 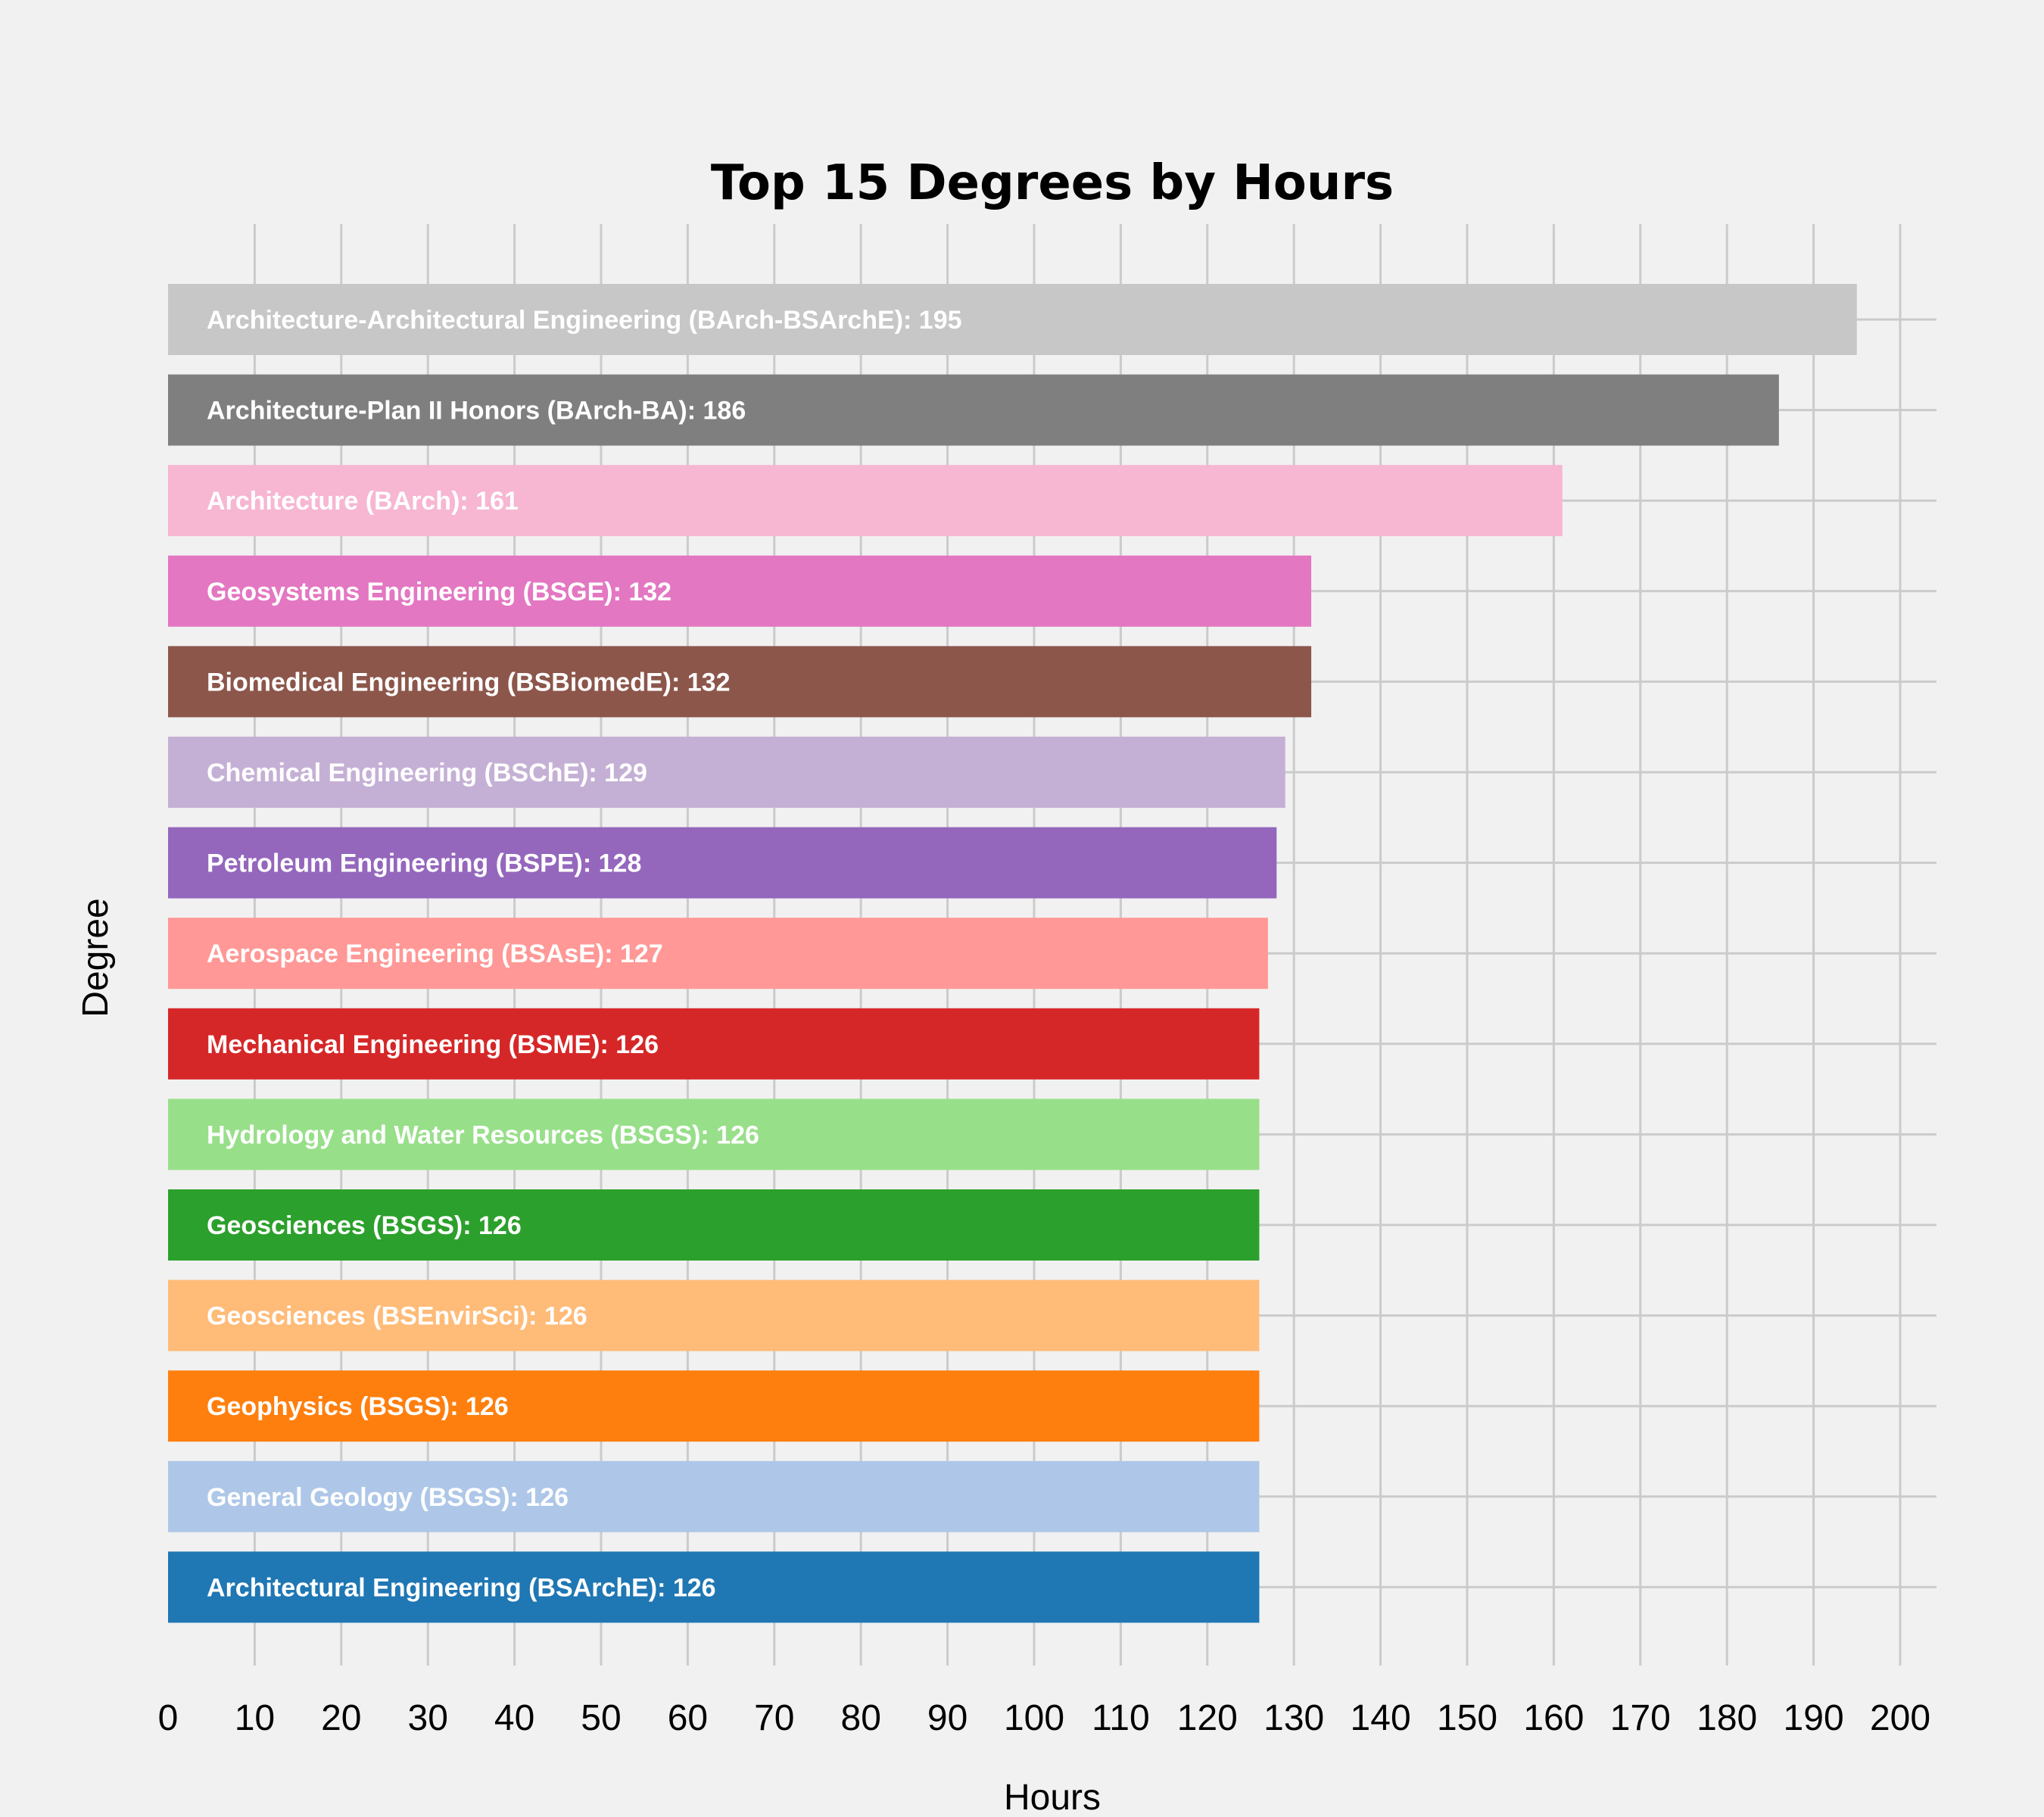 What do you see at coordinates (439, 592) in the screenshot?
I see `bar-data-label: Geosystems Engineering (BSGE): 132` at bounding box center [439, 592].